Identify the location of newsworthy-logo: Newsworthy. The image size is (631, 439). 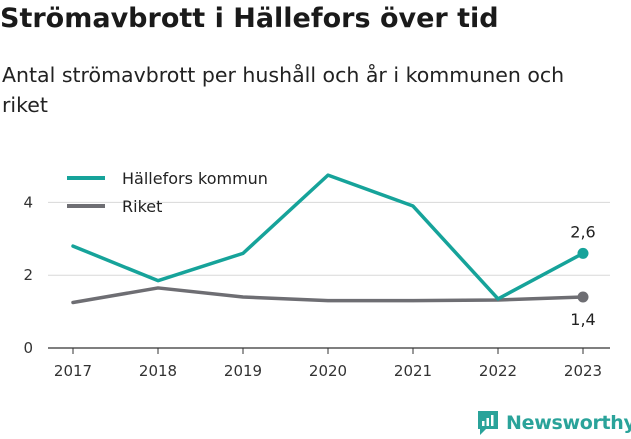
(553, 423).